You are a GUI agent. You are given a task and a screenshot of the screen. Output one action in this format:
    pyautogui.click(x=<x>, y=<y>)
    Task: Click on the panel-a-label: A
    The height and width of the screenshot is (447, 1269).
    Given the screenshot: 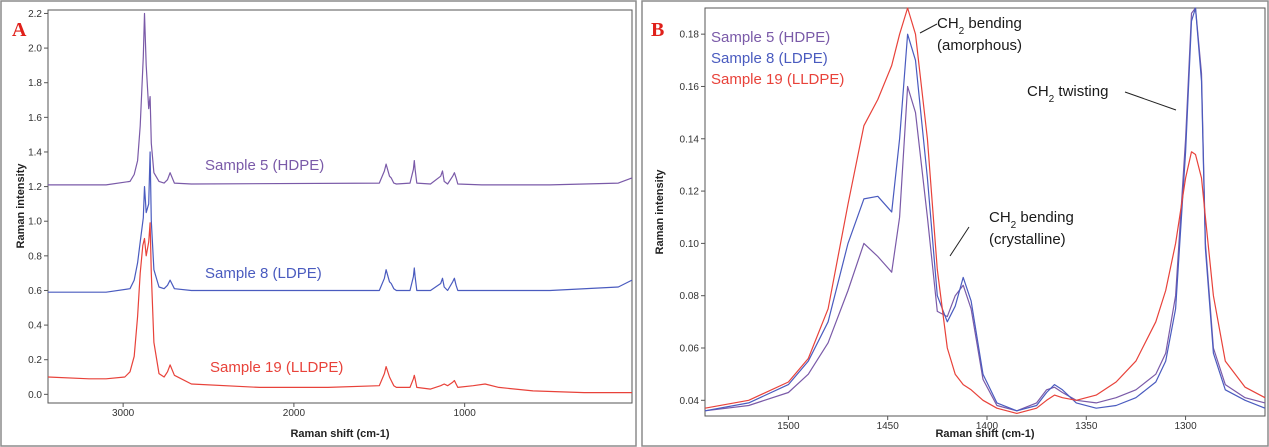 What is the action you would take?
    pyautogui.click(x=19, y=30)
    